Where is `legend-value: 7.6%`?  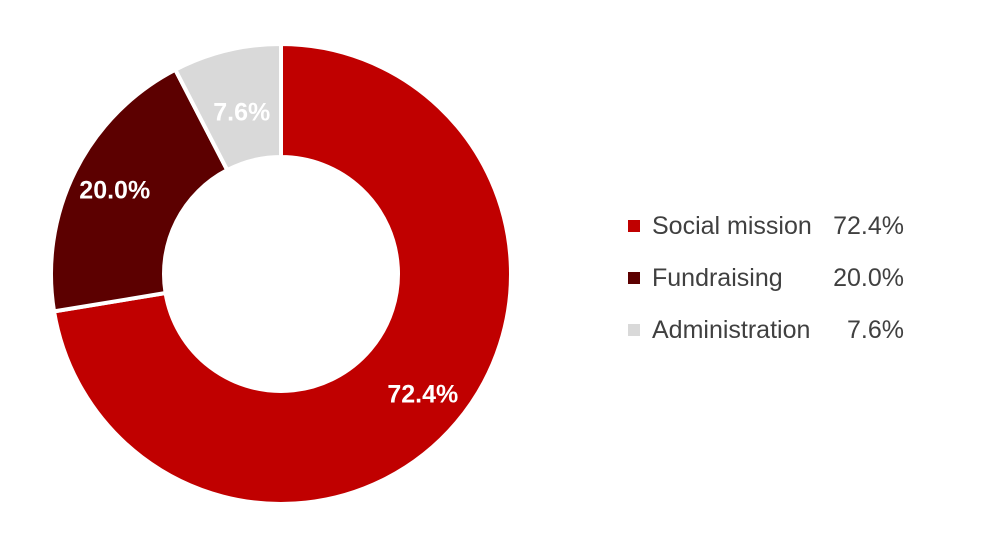
legend-value: 7.6% is located at coordinates (875, 329).